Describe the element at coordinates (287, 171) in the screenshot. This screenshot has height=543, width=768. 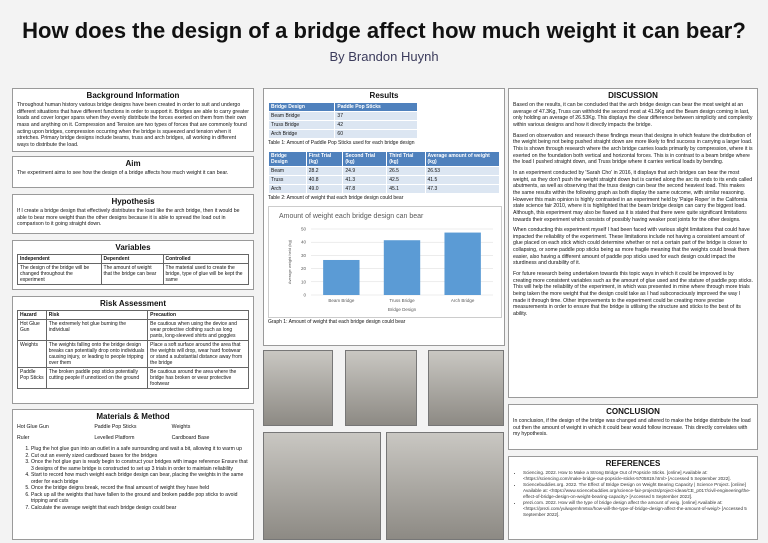
I see `table-cell: Beam` at that location.